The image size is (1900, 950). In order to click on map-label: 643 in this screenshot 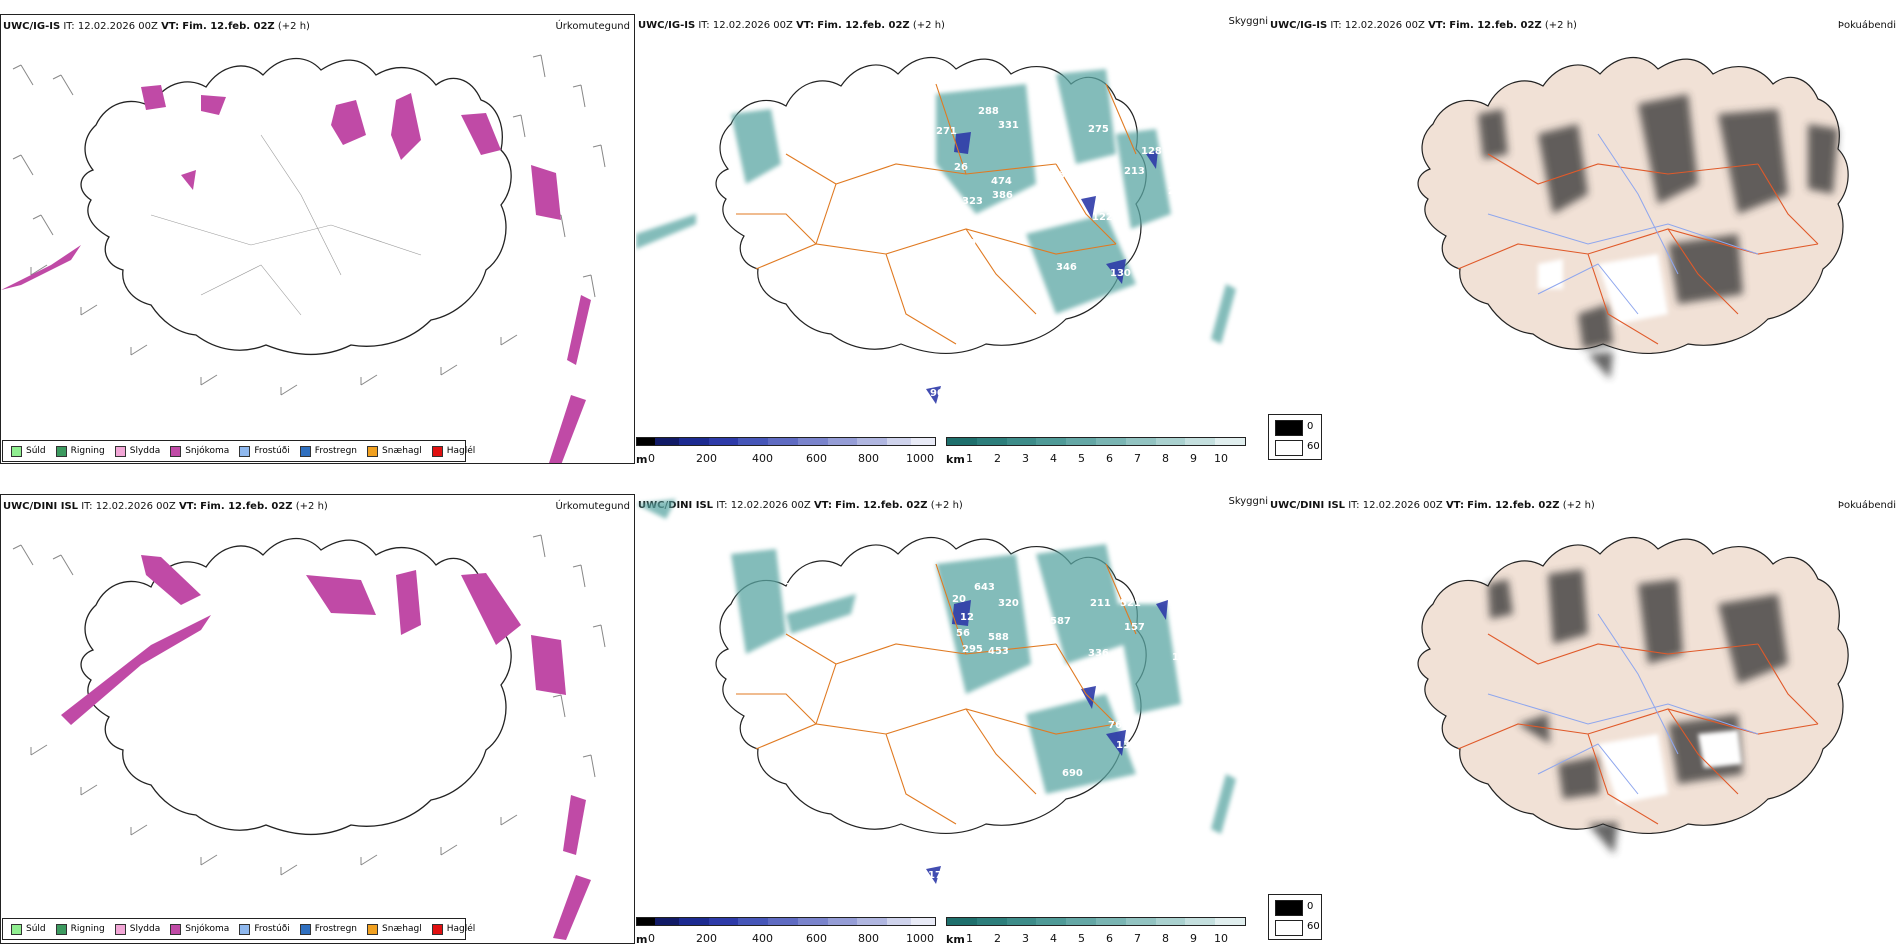, I will do `click(984, 587)`.